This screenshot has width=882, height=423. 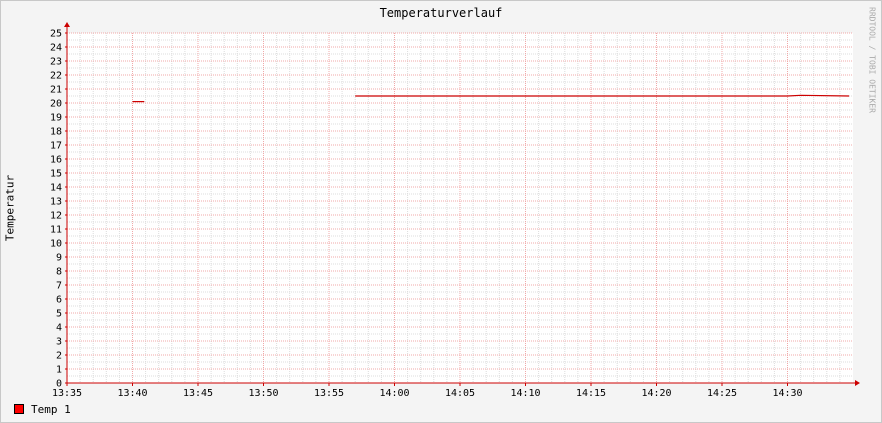 I want to click on y-tick-label: 13, so click(x=56, y=202).